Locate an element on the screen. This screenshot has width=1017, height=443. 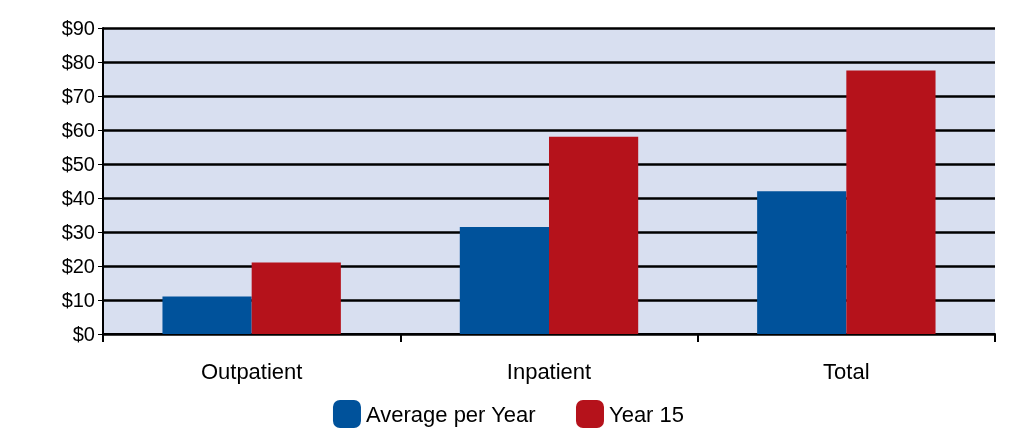
y-tick-label: $70 is located at coordinates (78, 96).